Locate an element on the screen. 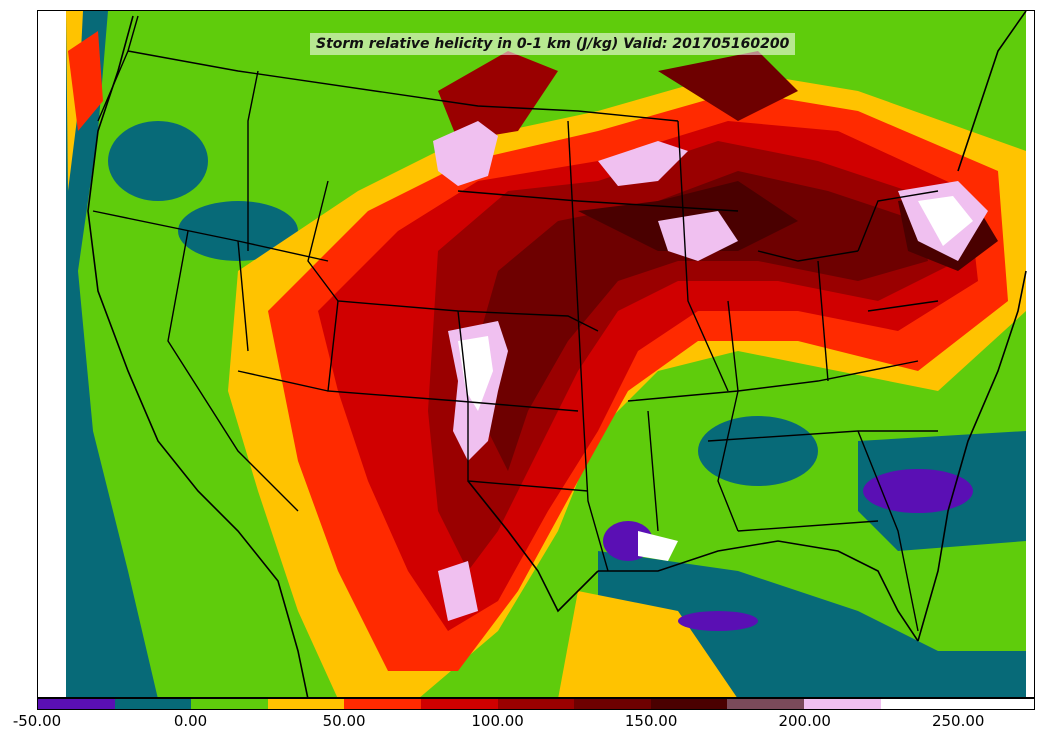  field-purple-atlantic is located at coordinates (918, 491).